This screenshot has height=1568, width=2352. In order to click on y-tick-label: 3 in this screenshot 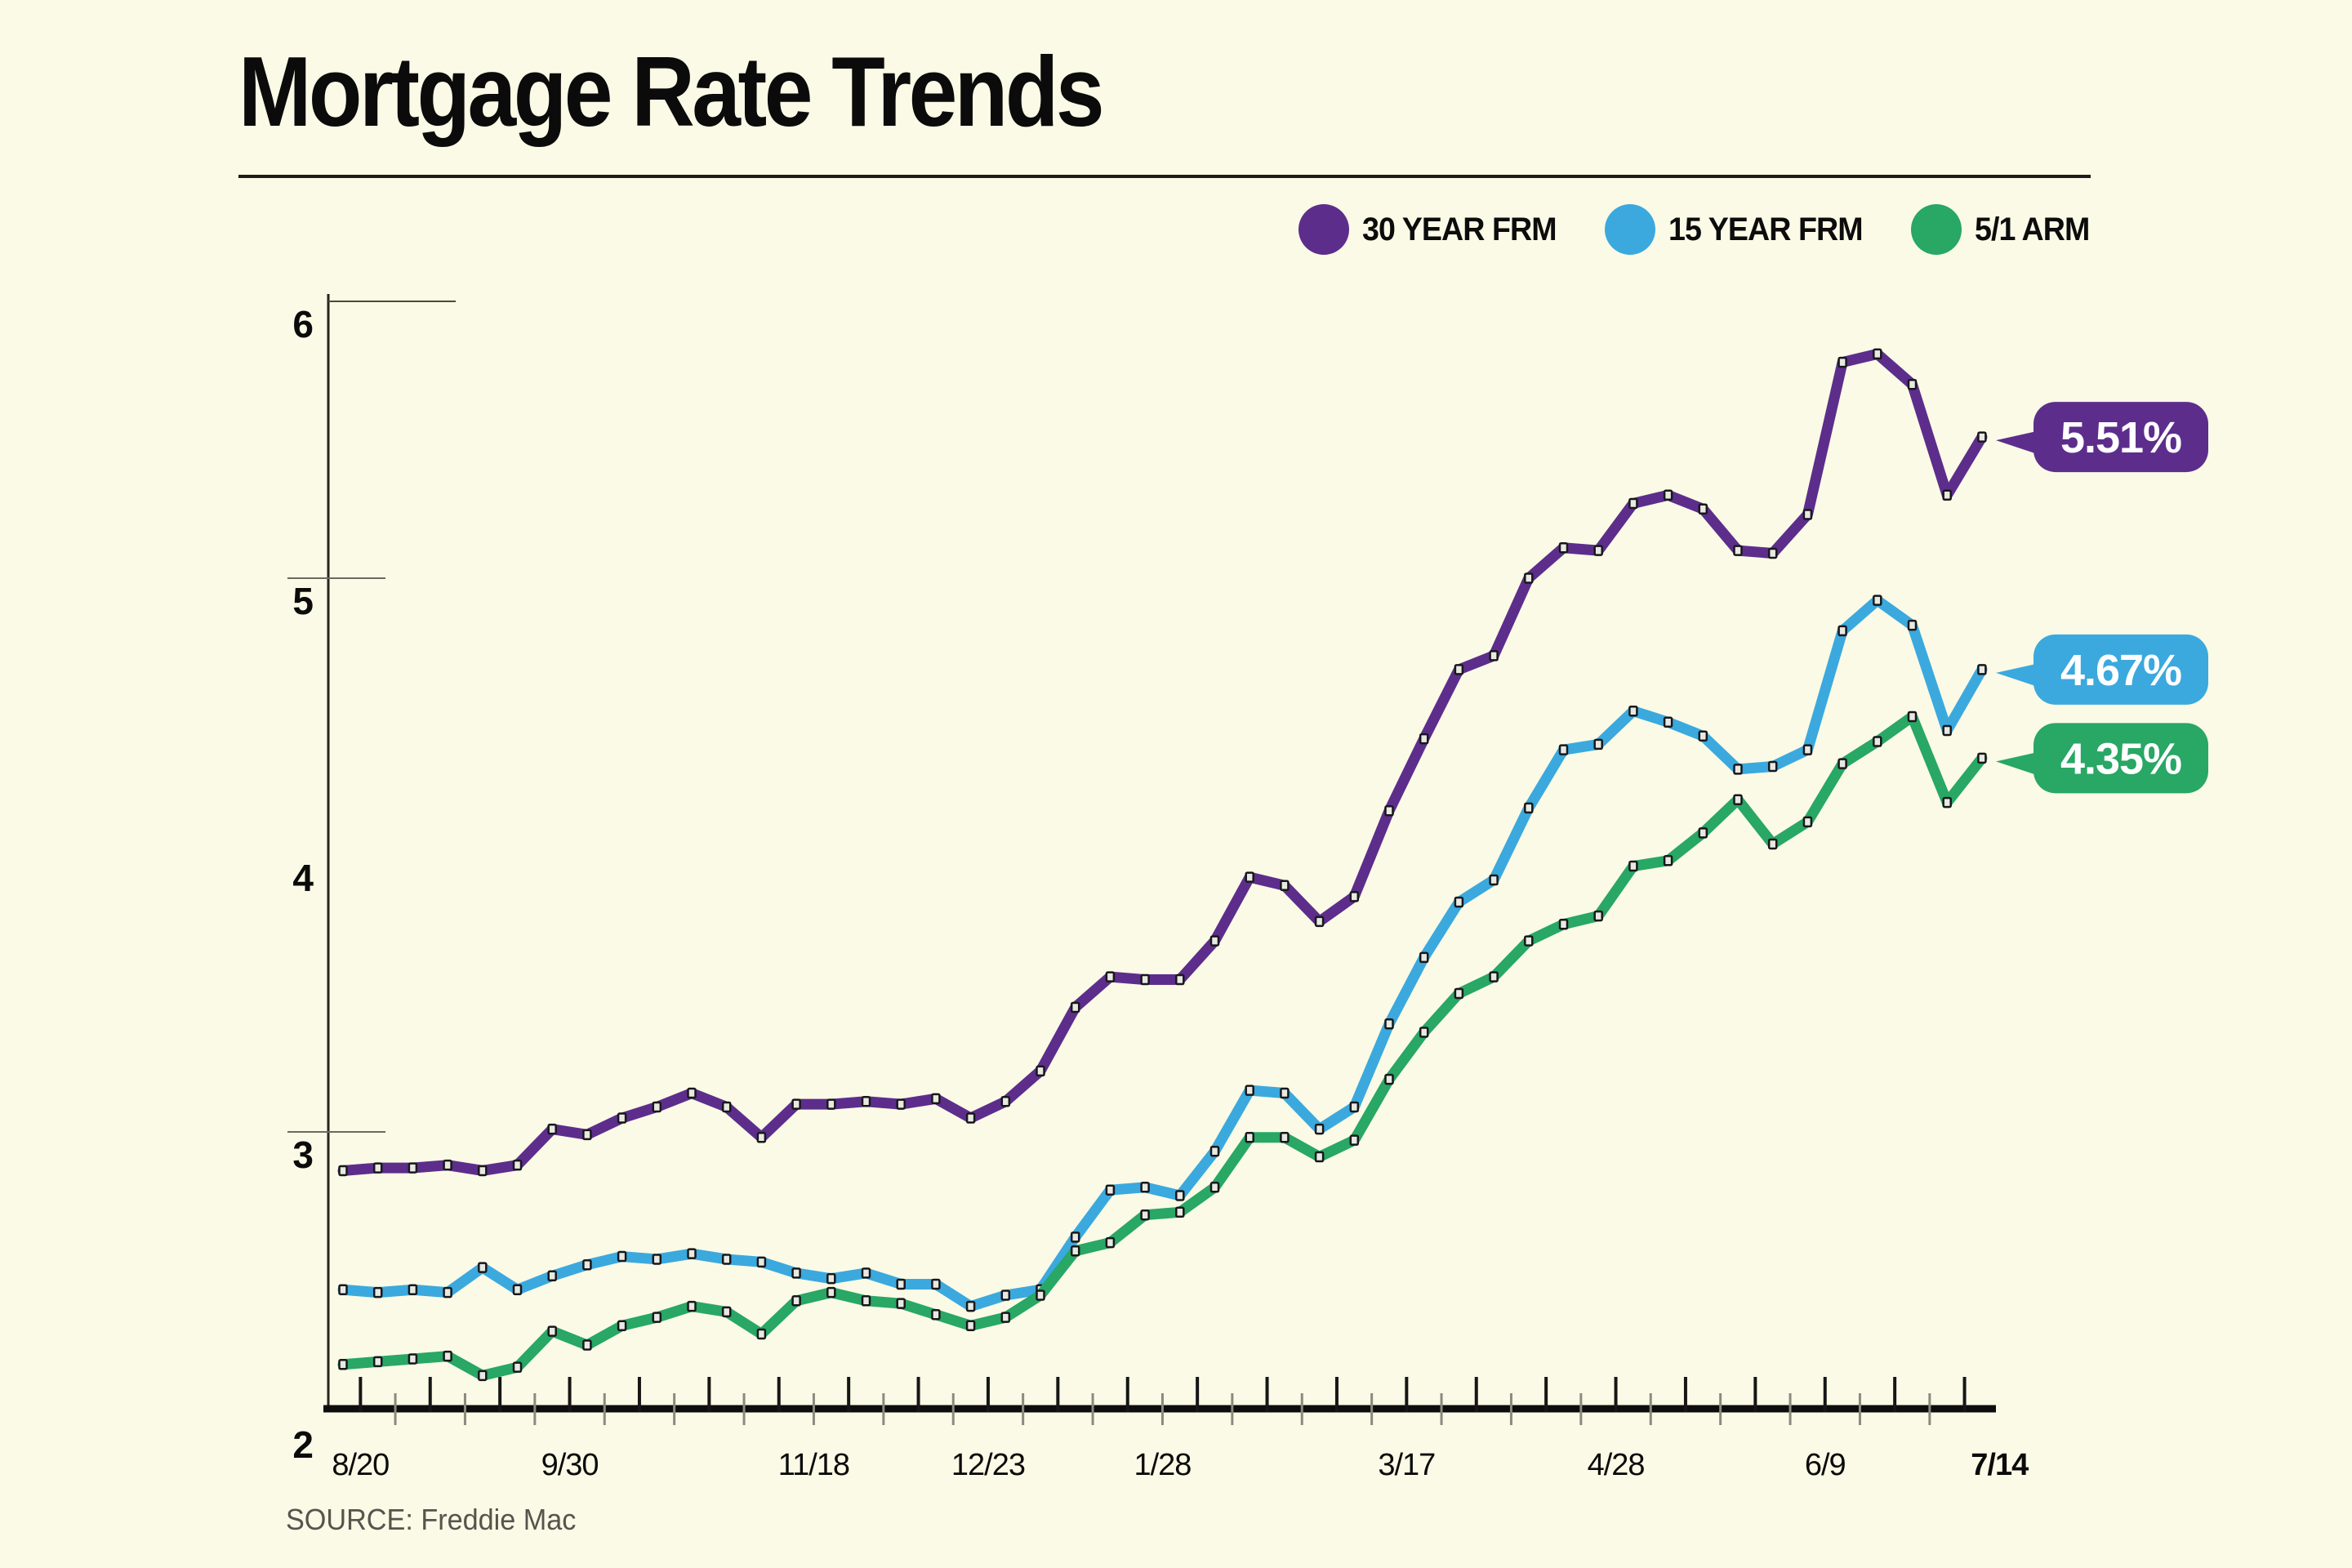, I will do `click(303, 1155)`.